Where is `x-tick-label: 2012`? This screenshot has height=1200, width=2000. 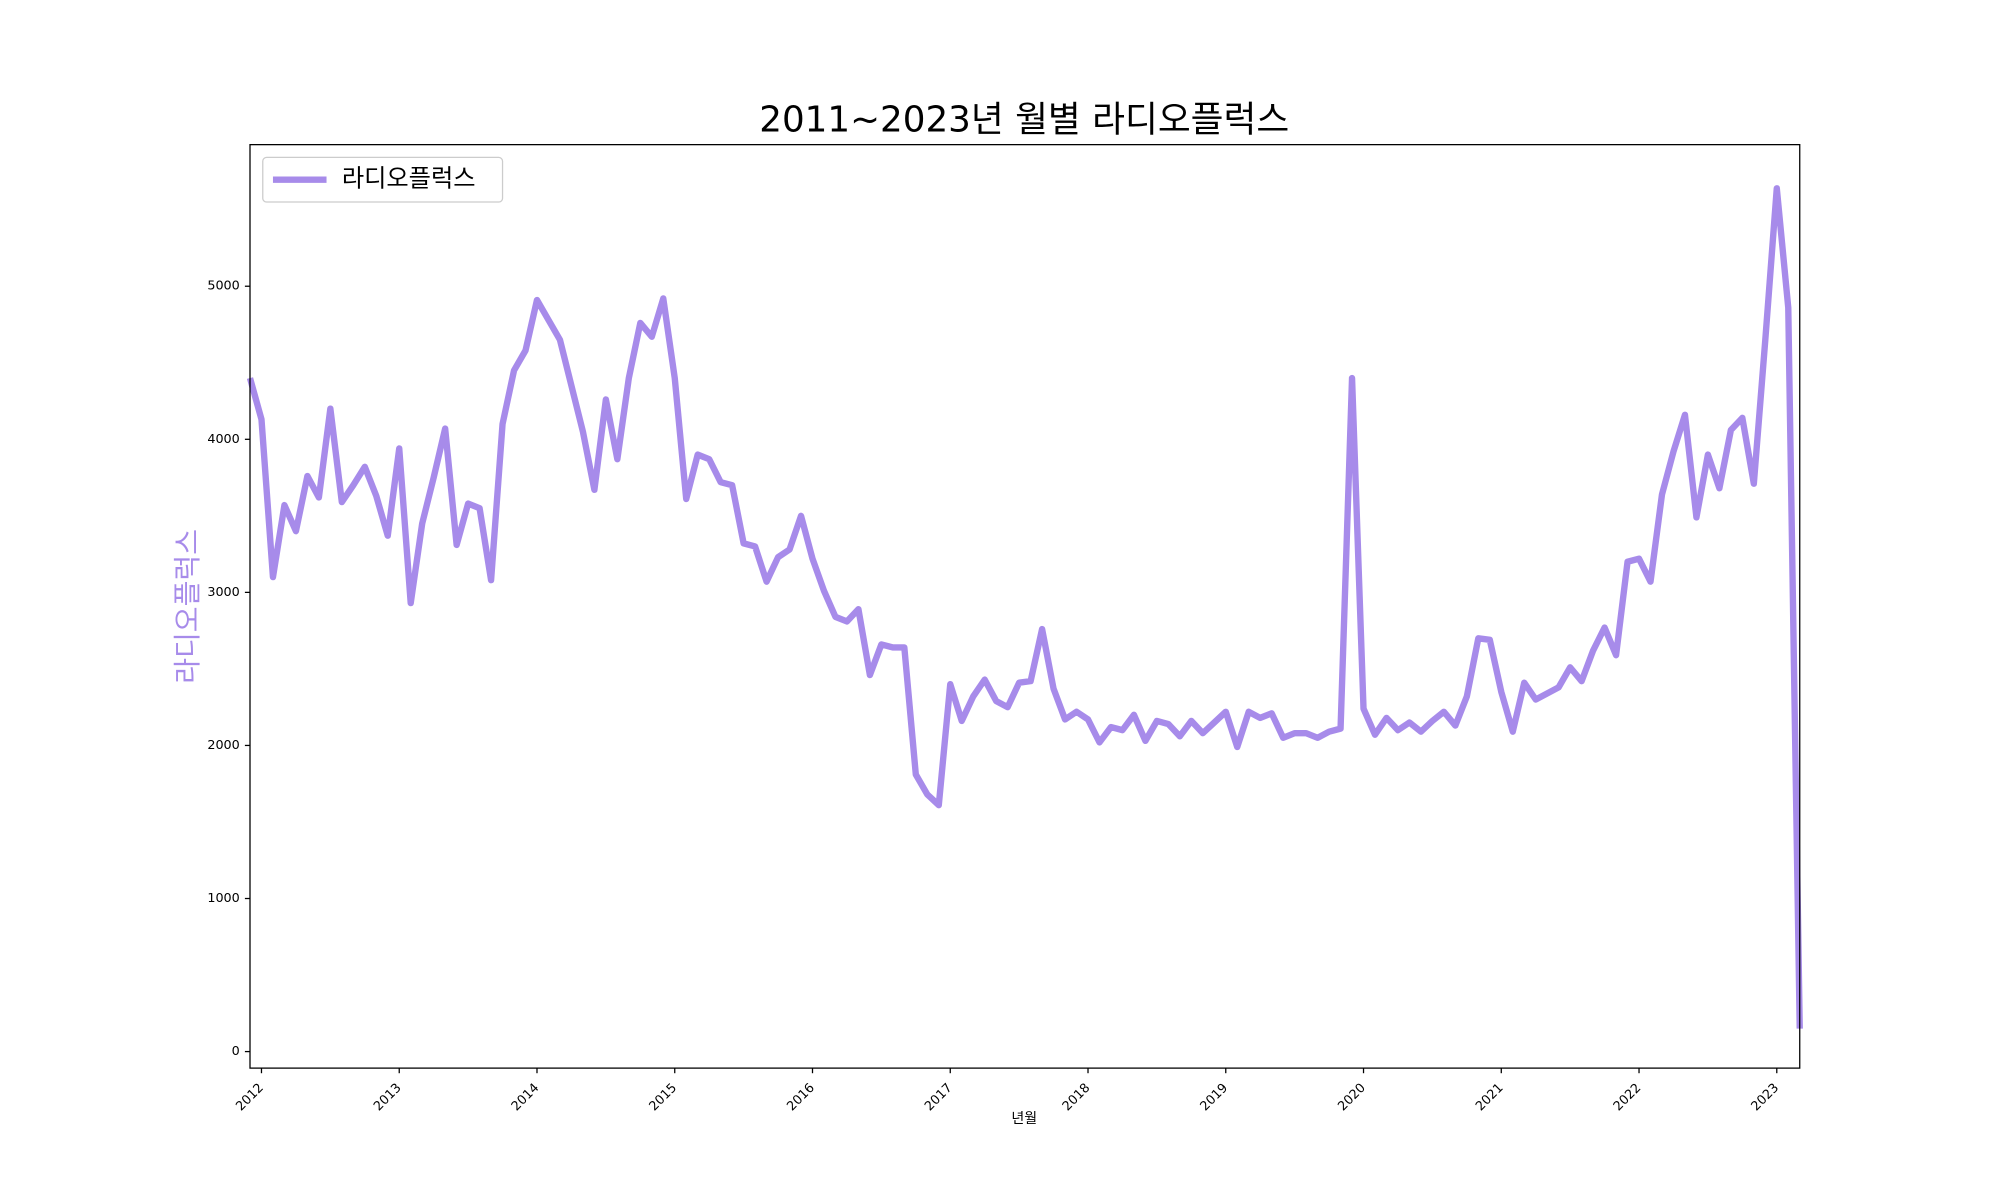 x-tick-label: 2012 is located at coordinates (250, 1098).